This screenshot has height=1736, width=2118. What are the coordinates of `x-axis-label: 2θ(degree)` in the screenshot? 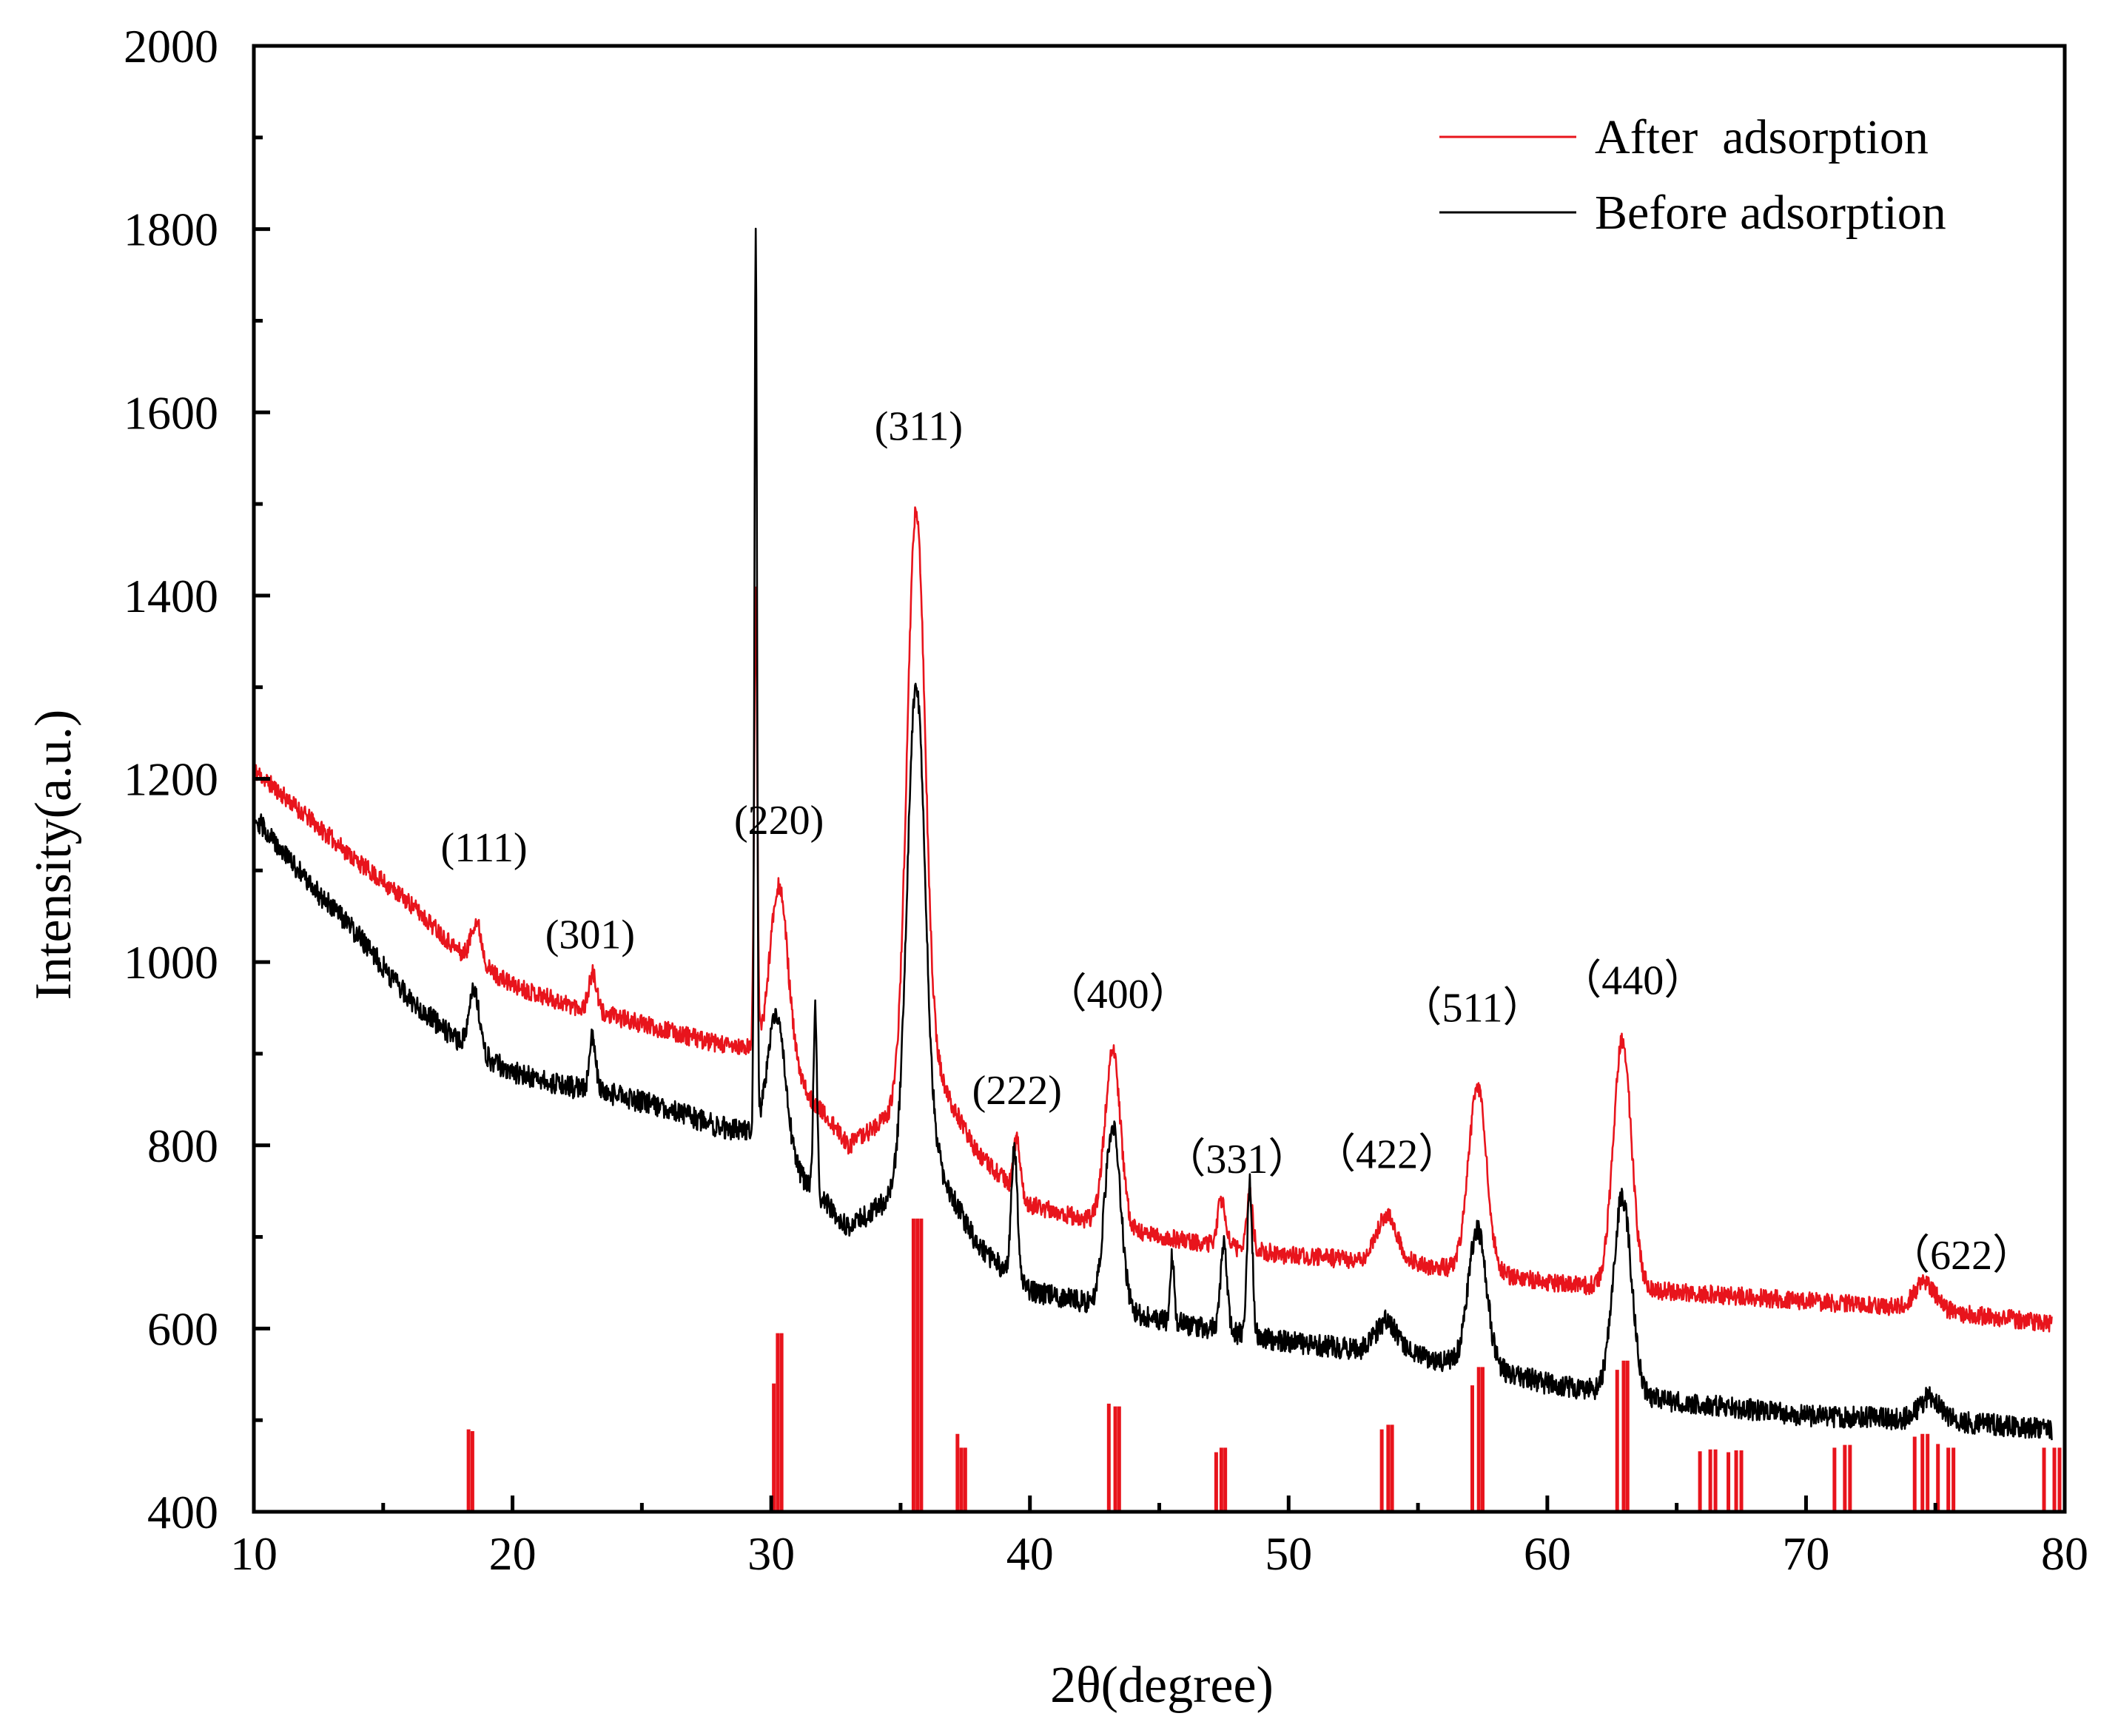 It's located at (1162, 1686).